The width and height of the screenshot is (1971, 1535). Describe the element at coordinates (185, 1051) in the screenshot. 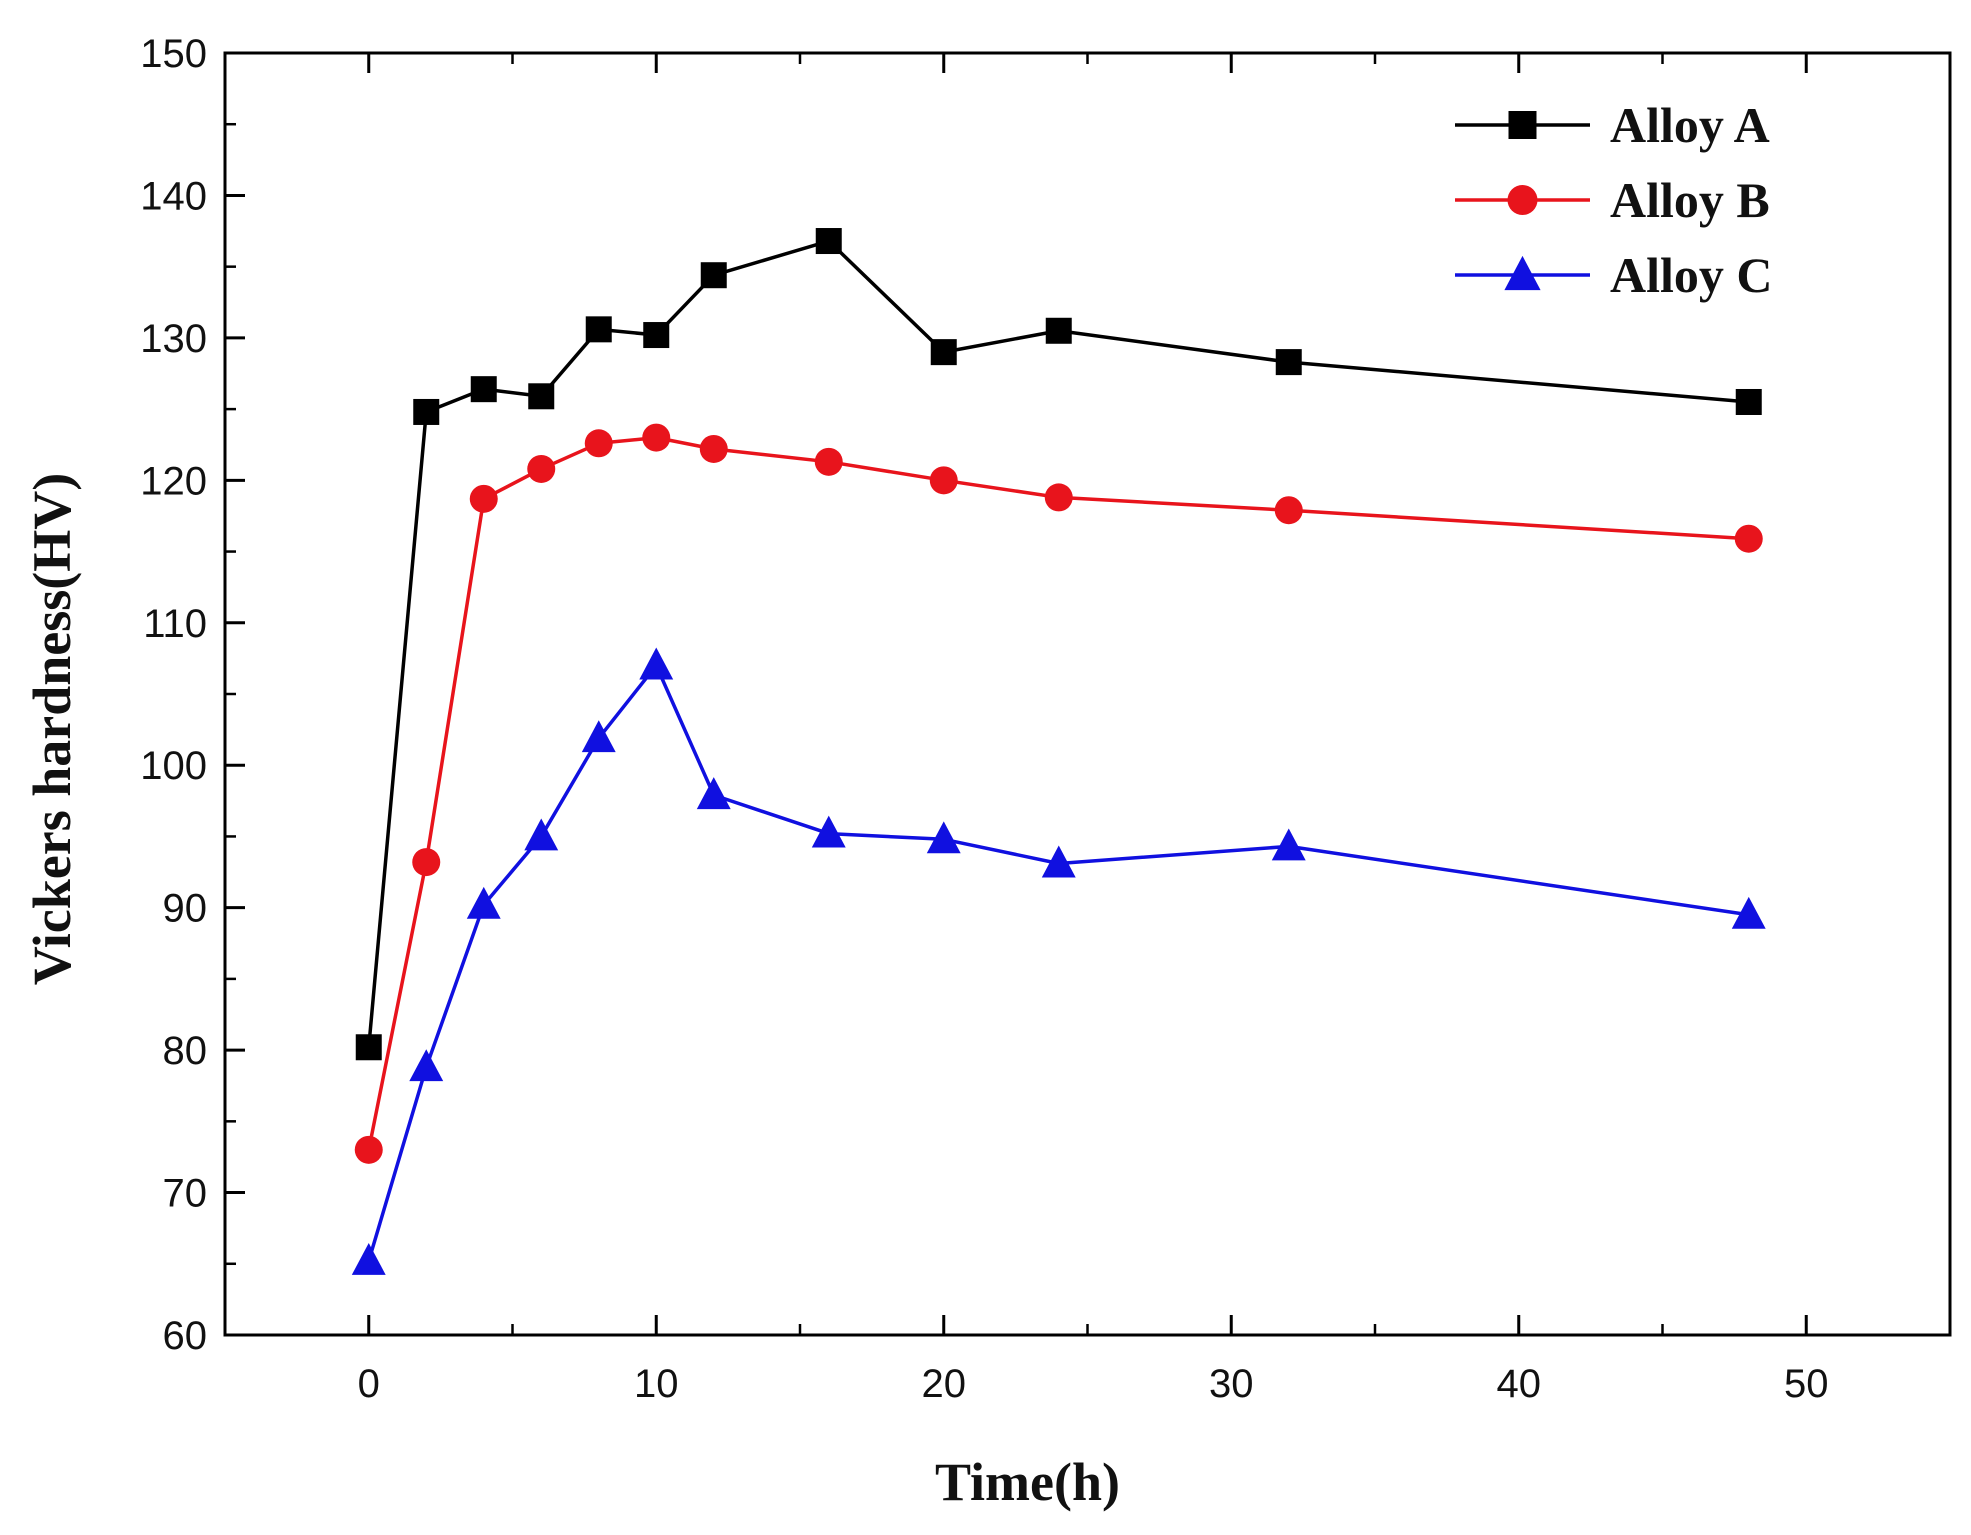

I see `y-tick-label: 80` at that location.